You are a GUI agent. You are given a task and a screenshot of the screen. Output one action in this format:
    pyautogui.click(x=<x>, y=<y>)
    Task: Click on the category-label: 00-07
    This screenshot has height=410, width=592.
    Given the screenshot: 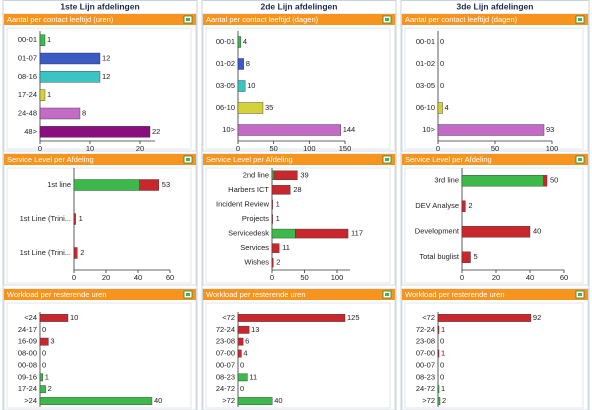 What is the action you would take?
    pyautogui.click(x=225, y=364)
    